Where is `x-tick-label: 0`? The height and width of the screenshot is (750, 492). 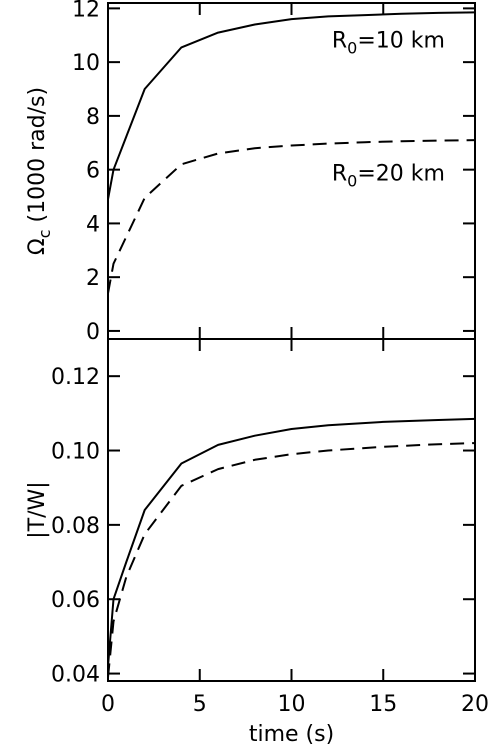 x-tick-label: 0 is located at coordinates (108, 704).